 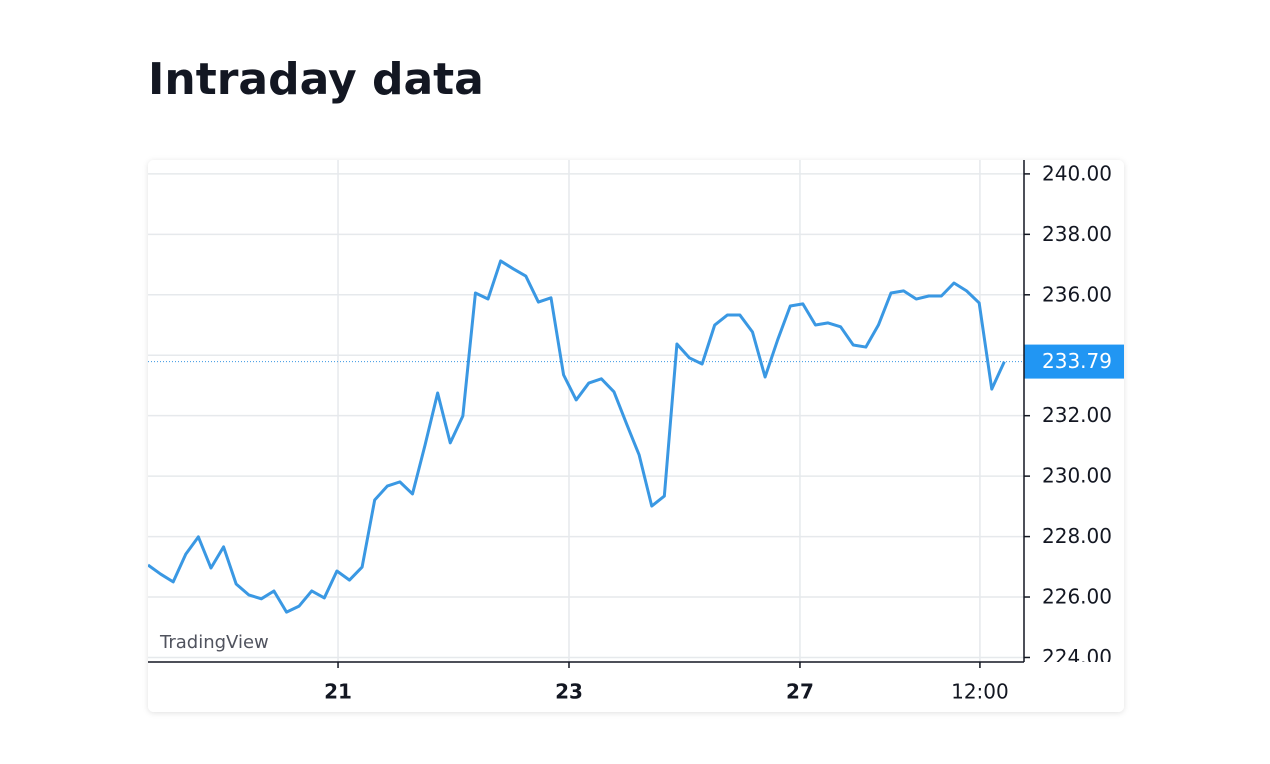 I want to click on x-tick-label: 21, so click(x=338, y=692).